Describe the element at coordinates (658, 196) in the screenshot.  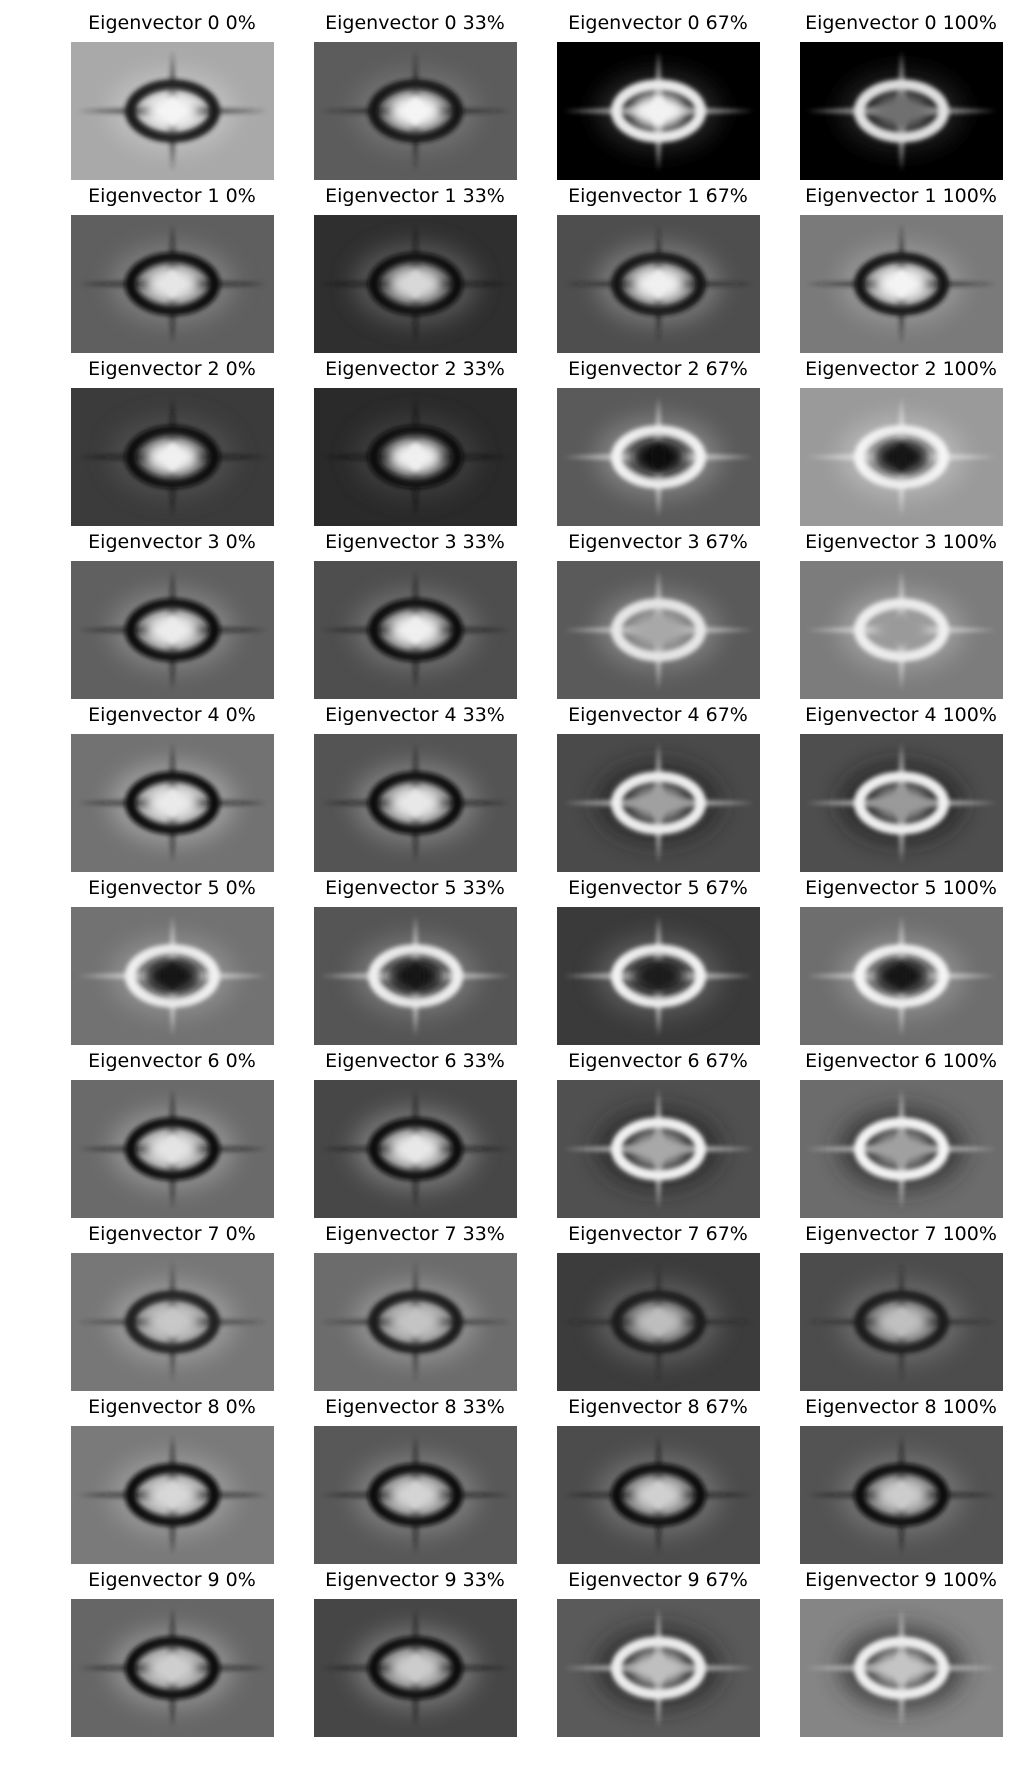
I see `panel-title: Eigenvector 1 67%` at that location.